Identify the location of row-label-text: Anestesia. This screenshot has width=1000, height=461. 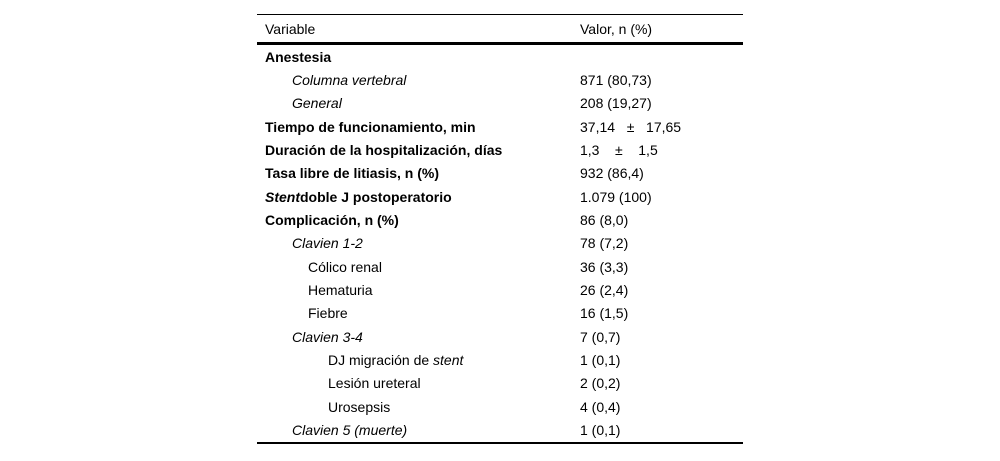
(298, 56).